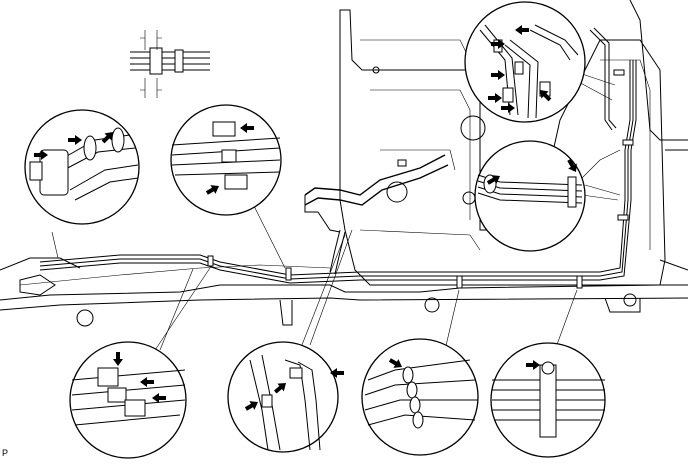 The image size is (688, 468). Describe the element at coordinates (525, 62) in the screenshot. I see `callout-connectors` at that location.